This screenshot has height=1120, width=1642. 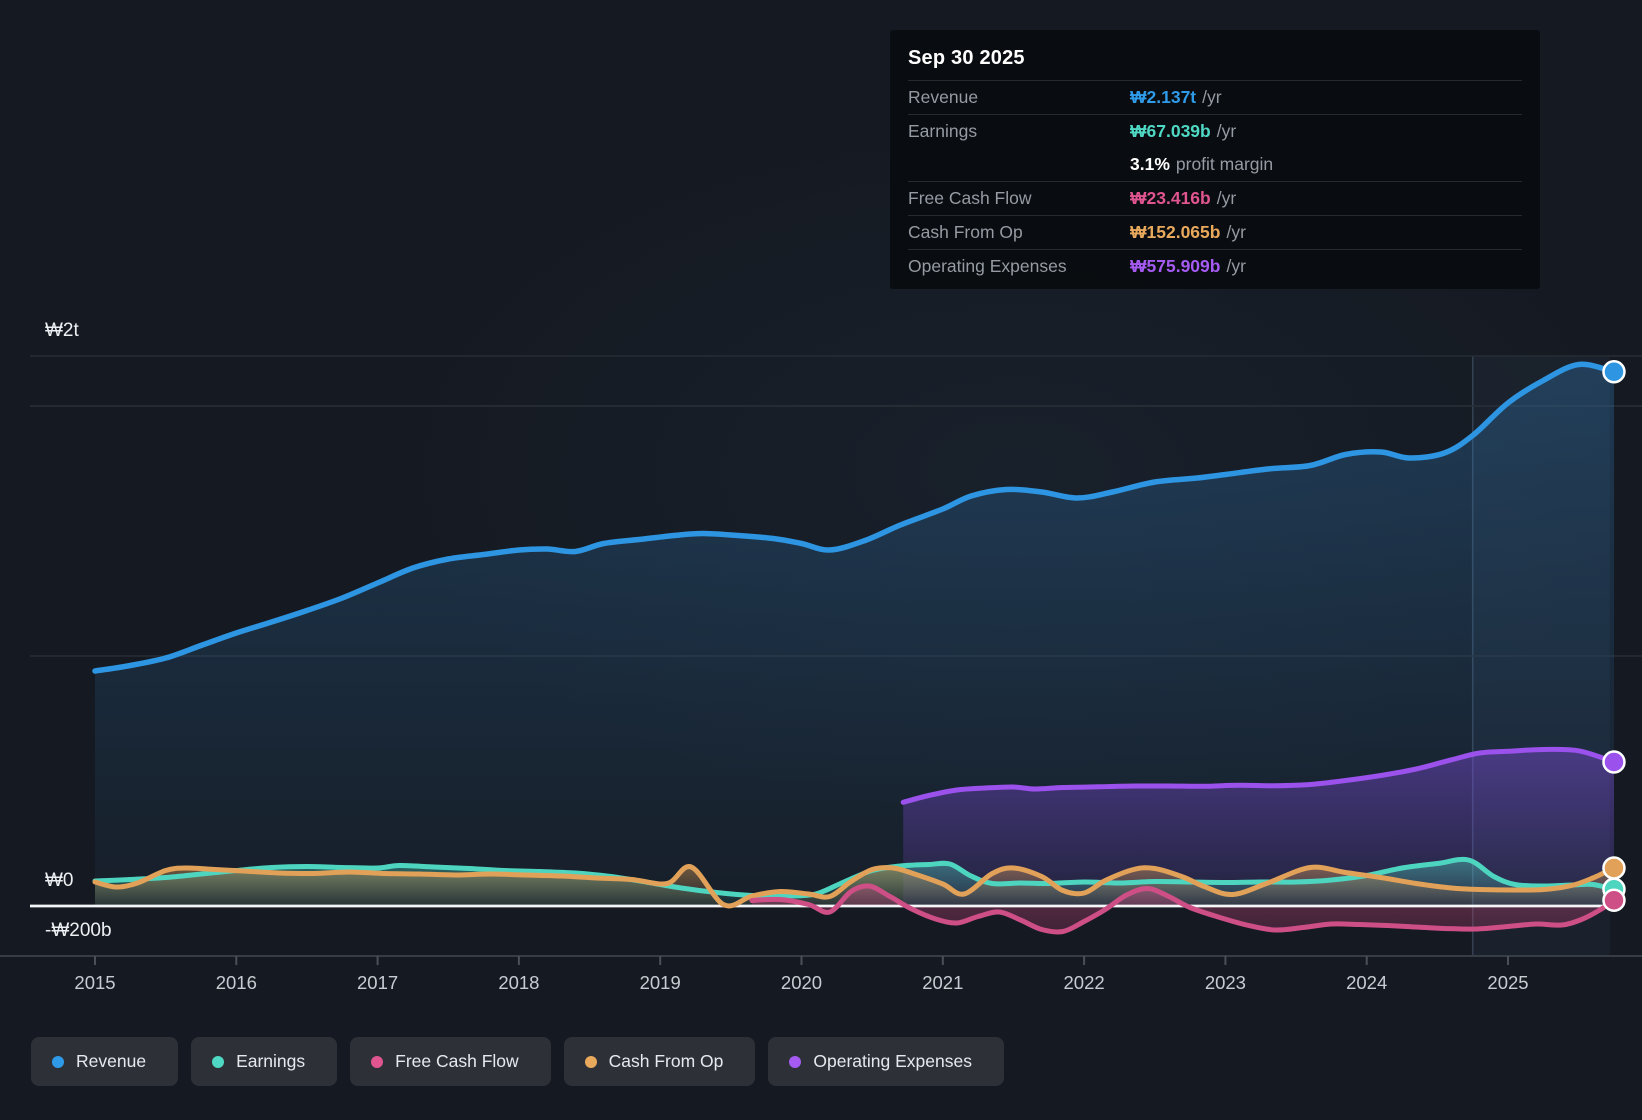 I want to click on profit-margin-row: 3.1% profit margin, so click(x=1215, y=164).